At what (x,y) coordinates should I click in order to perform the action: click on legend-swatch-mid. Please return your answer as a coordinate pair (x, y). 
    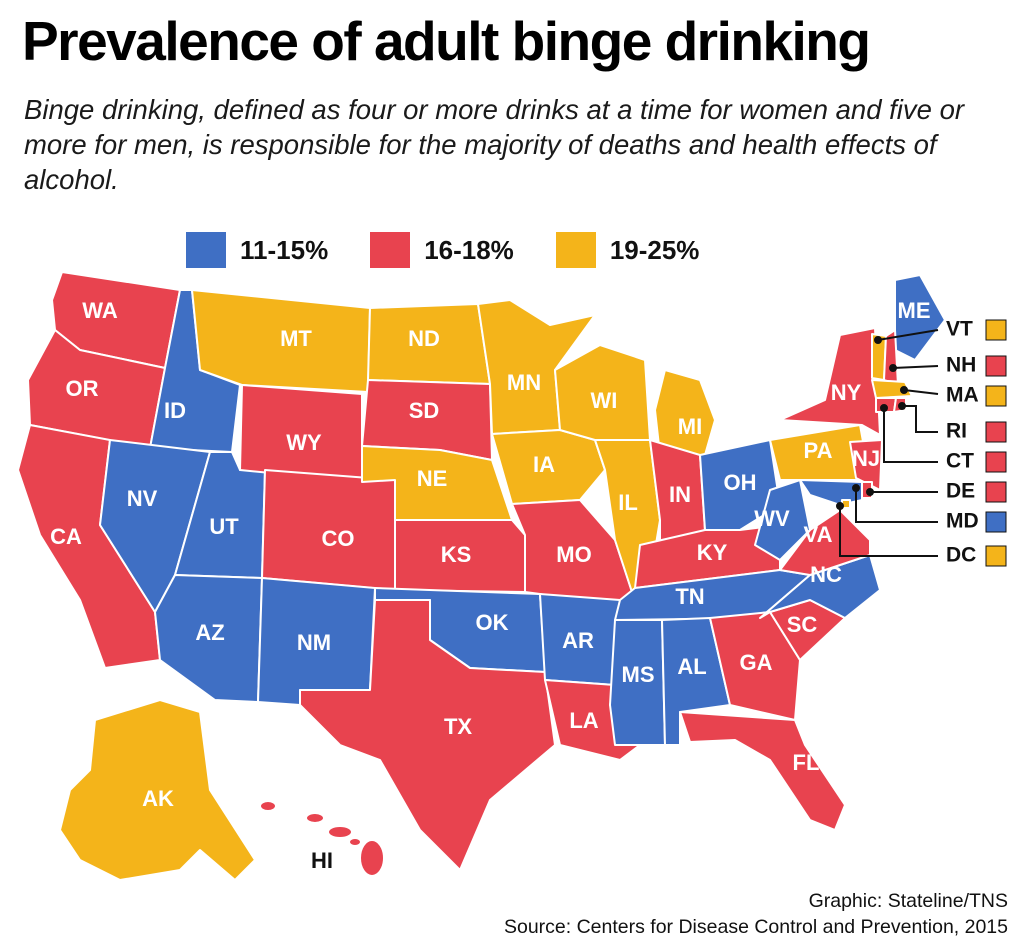
    Looking at the image, I should click on (390, 250).